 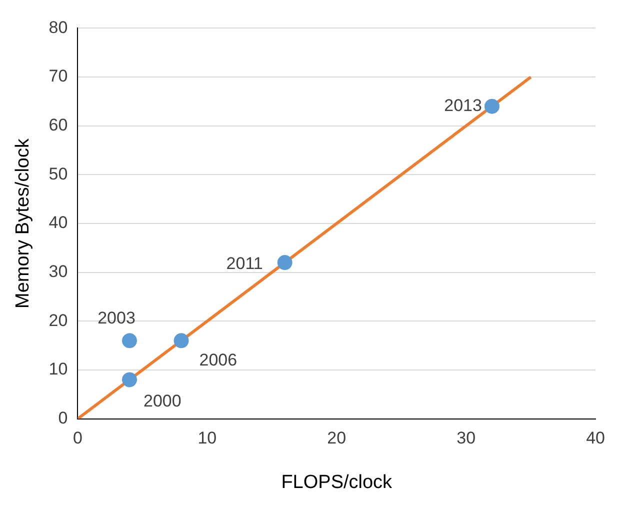 I want to click on y-tick-label: 30, so click(x=58, y=272).